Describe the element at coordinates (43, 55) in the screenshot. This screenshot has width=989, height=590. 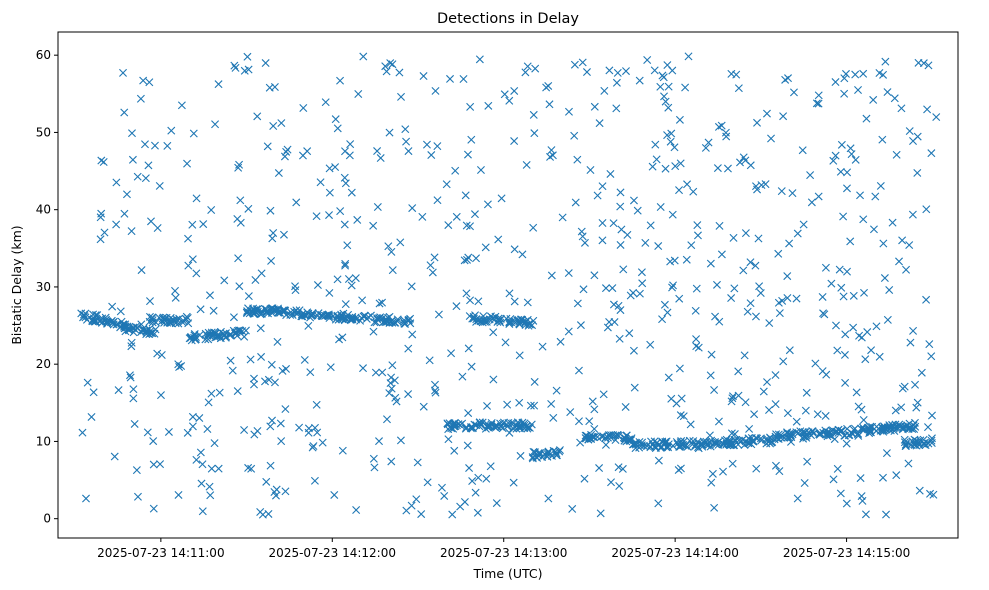
I see `y-tick-label-6: 60` at that location.